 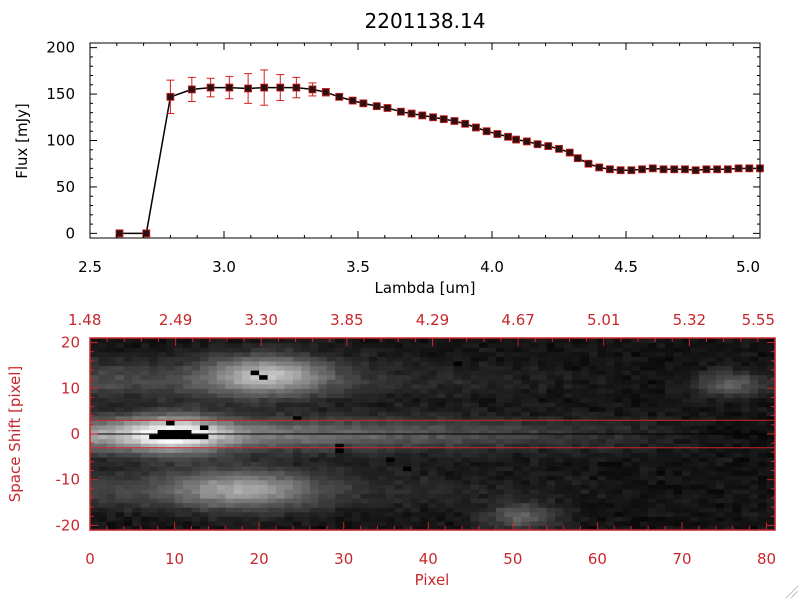 What do you see at coordinates (792, 592) in the screenshot?
I see `resize-grip-icon` at bounding box center [792, 592].